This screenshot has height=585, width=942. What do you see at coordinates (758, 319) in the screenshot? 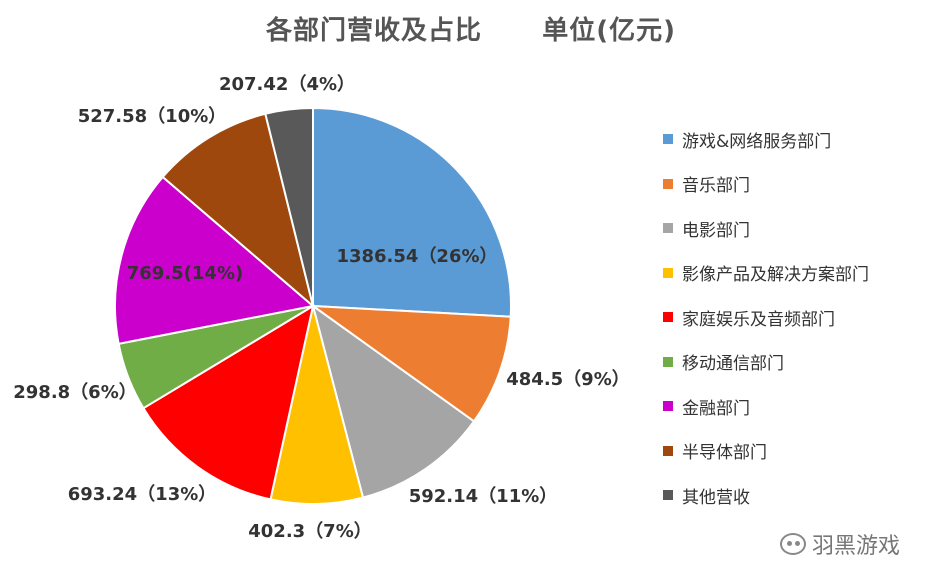
I see `legend-label: 家庭娱乐及音频部门` at bounding box center [758, 319].